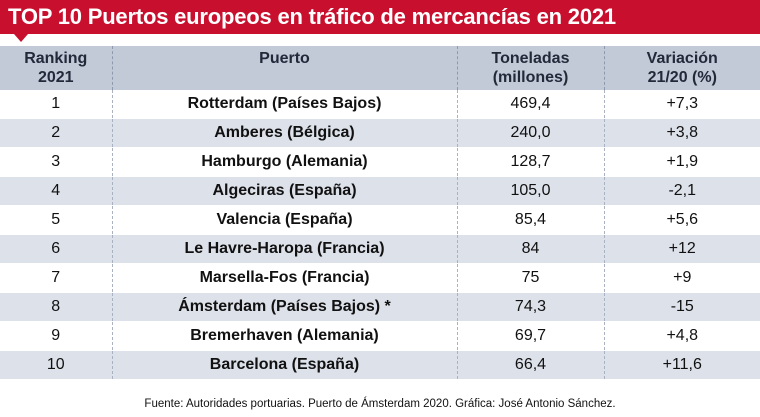  What do you see at coordinates (681, 365) in the screenshot?
I see `change-cell: +11,6` at bounding box center [681, 365].